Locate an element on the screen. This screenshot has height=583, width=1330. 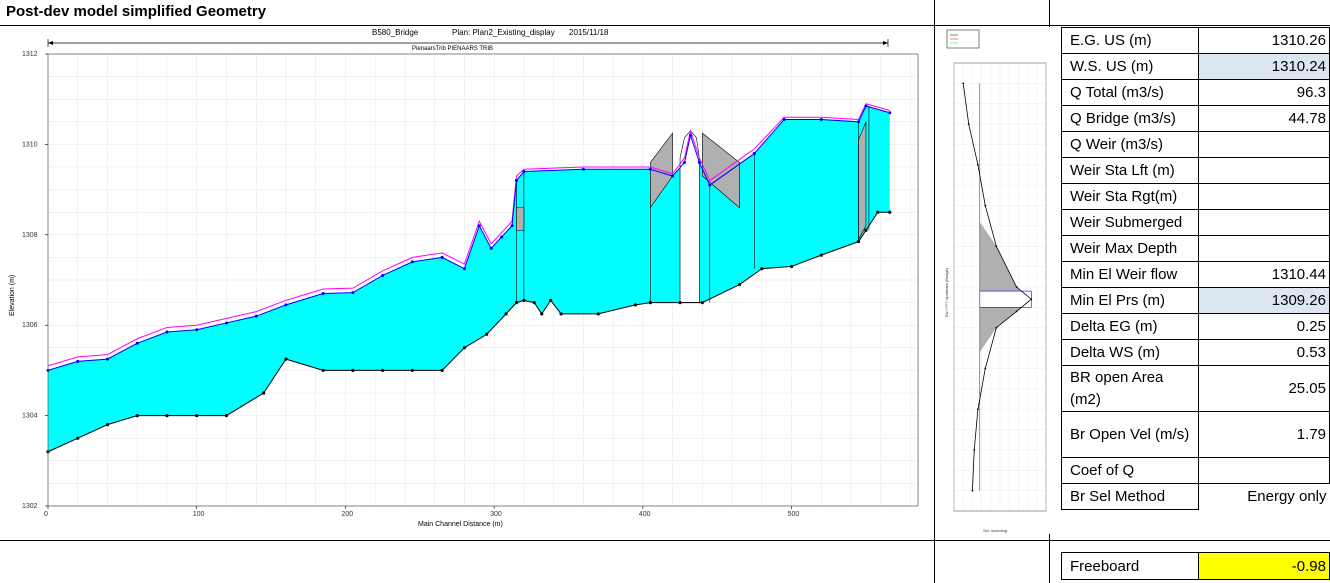
x-tick-label: 0 is located at coordinates (46, 514).